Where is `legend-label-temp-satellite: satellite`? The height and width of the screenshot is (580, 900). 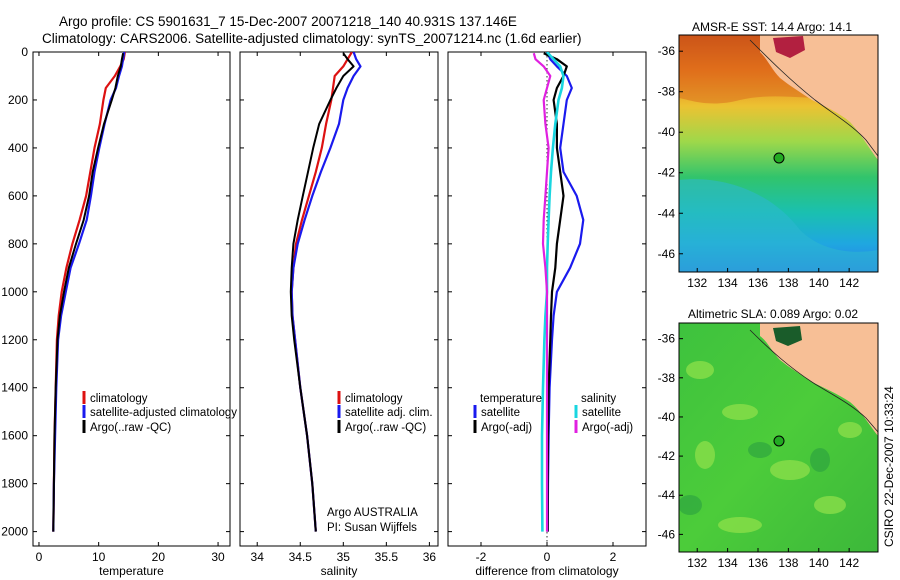 legend-label-temp-satellite: satellite is located at coordinates (500, 413).